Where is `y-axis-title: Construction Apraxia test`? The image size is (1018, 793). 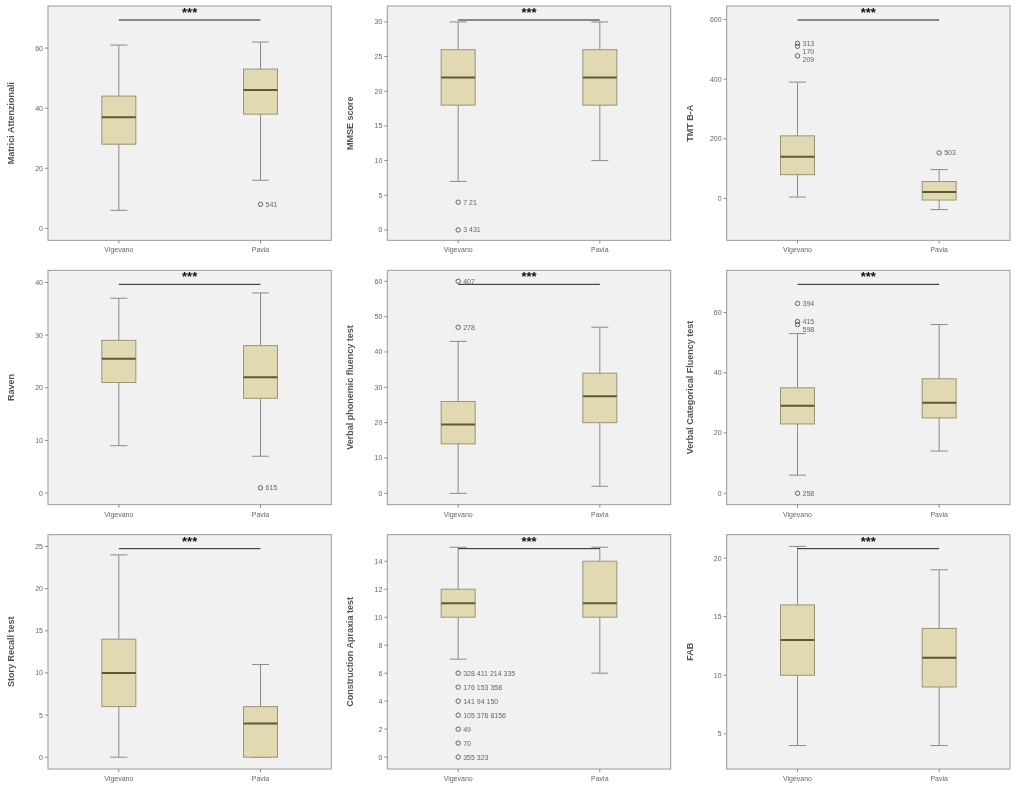
y-axis-title: Construction Apraxia test is located at coordinates (350, 651).